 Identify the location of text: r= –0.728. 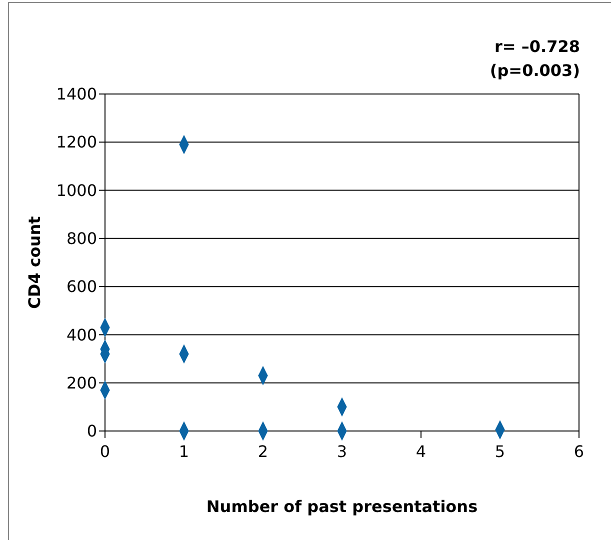
(537, 46).